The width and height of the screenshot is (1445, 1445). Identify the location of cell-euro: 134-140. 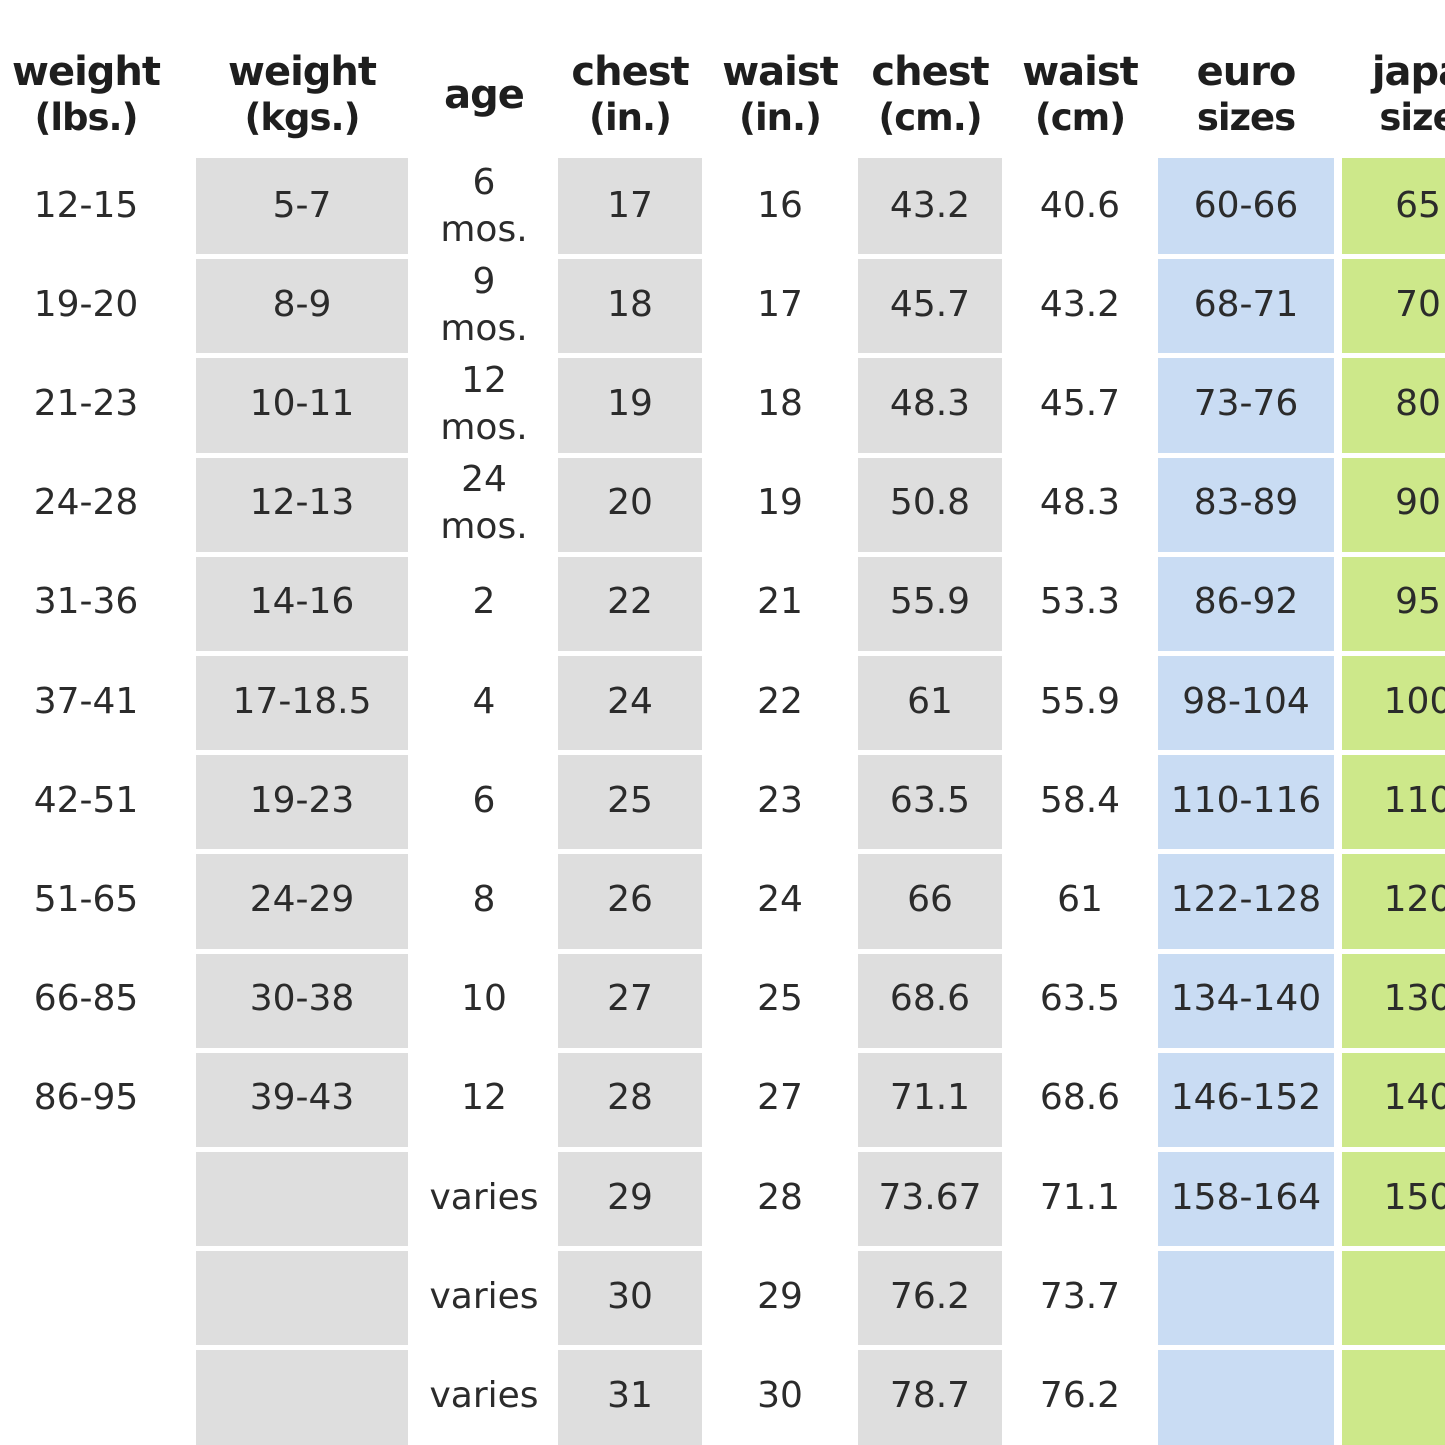
(1246, 999).